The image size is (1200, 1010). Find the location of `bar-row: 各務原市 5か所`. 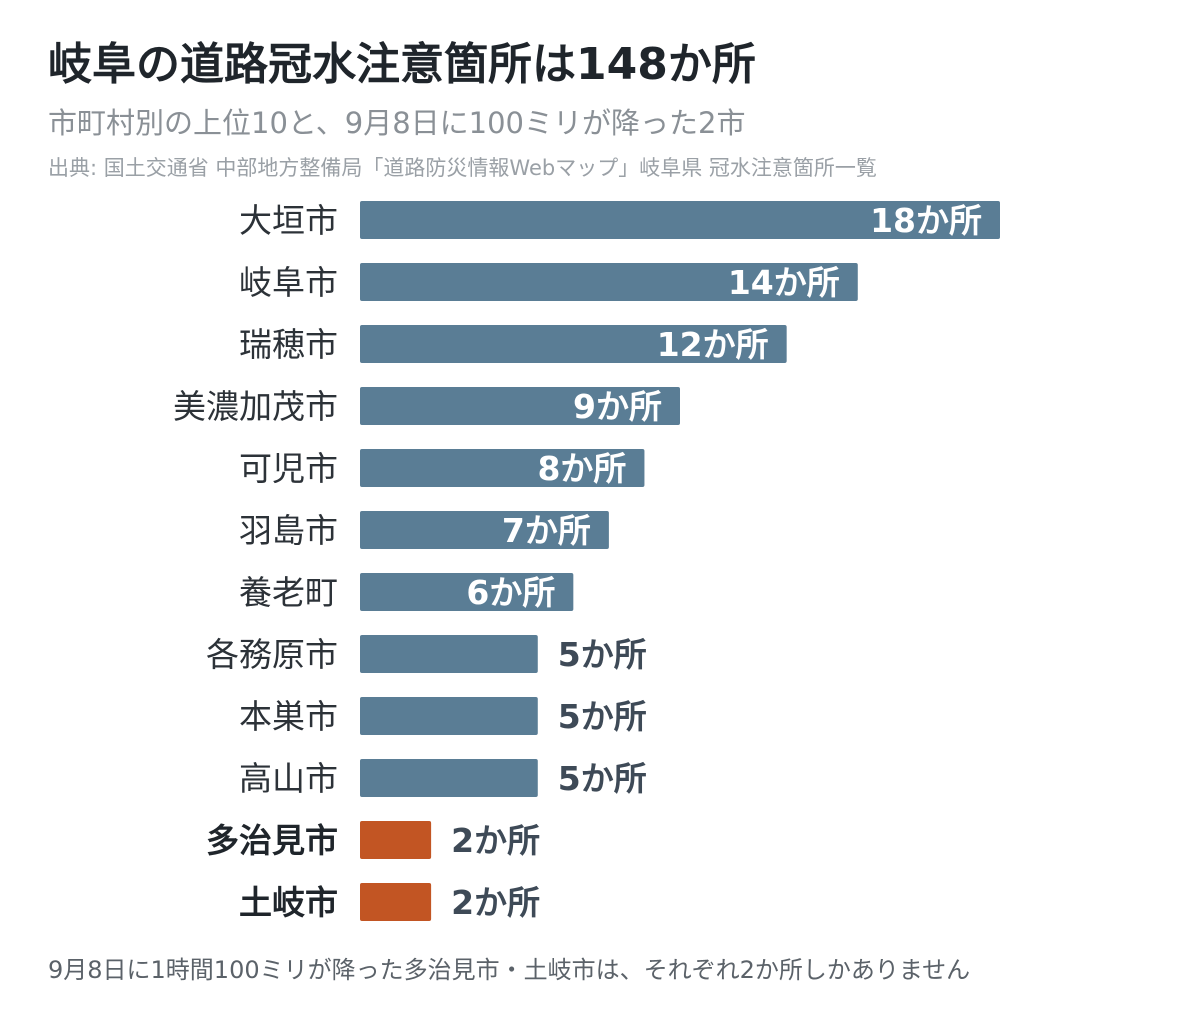

bar-row: 各務原市 5か所 is located at coordinates (426, 654).